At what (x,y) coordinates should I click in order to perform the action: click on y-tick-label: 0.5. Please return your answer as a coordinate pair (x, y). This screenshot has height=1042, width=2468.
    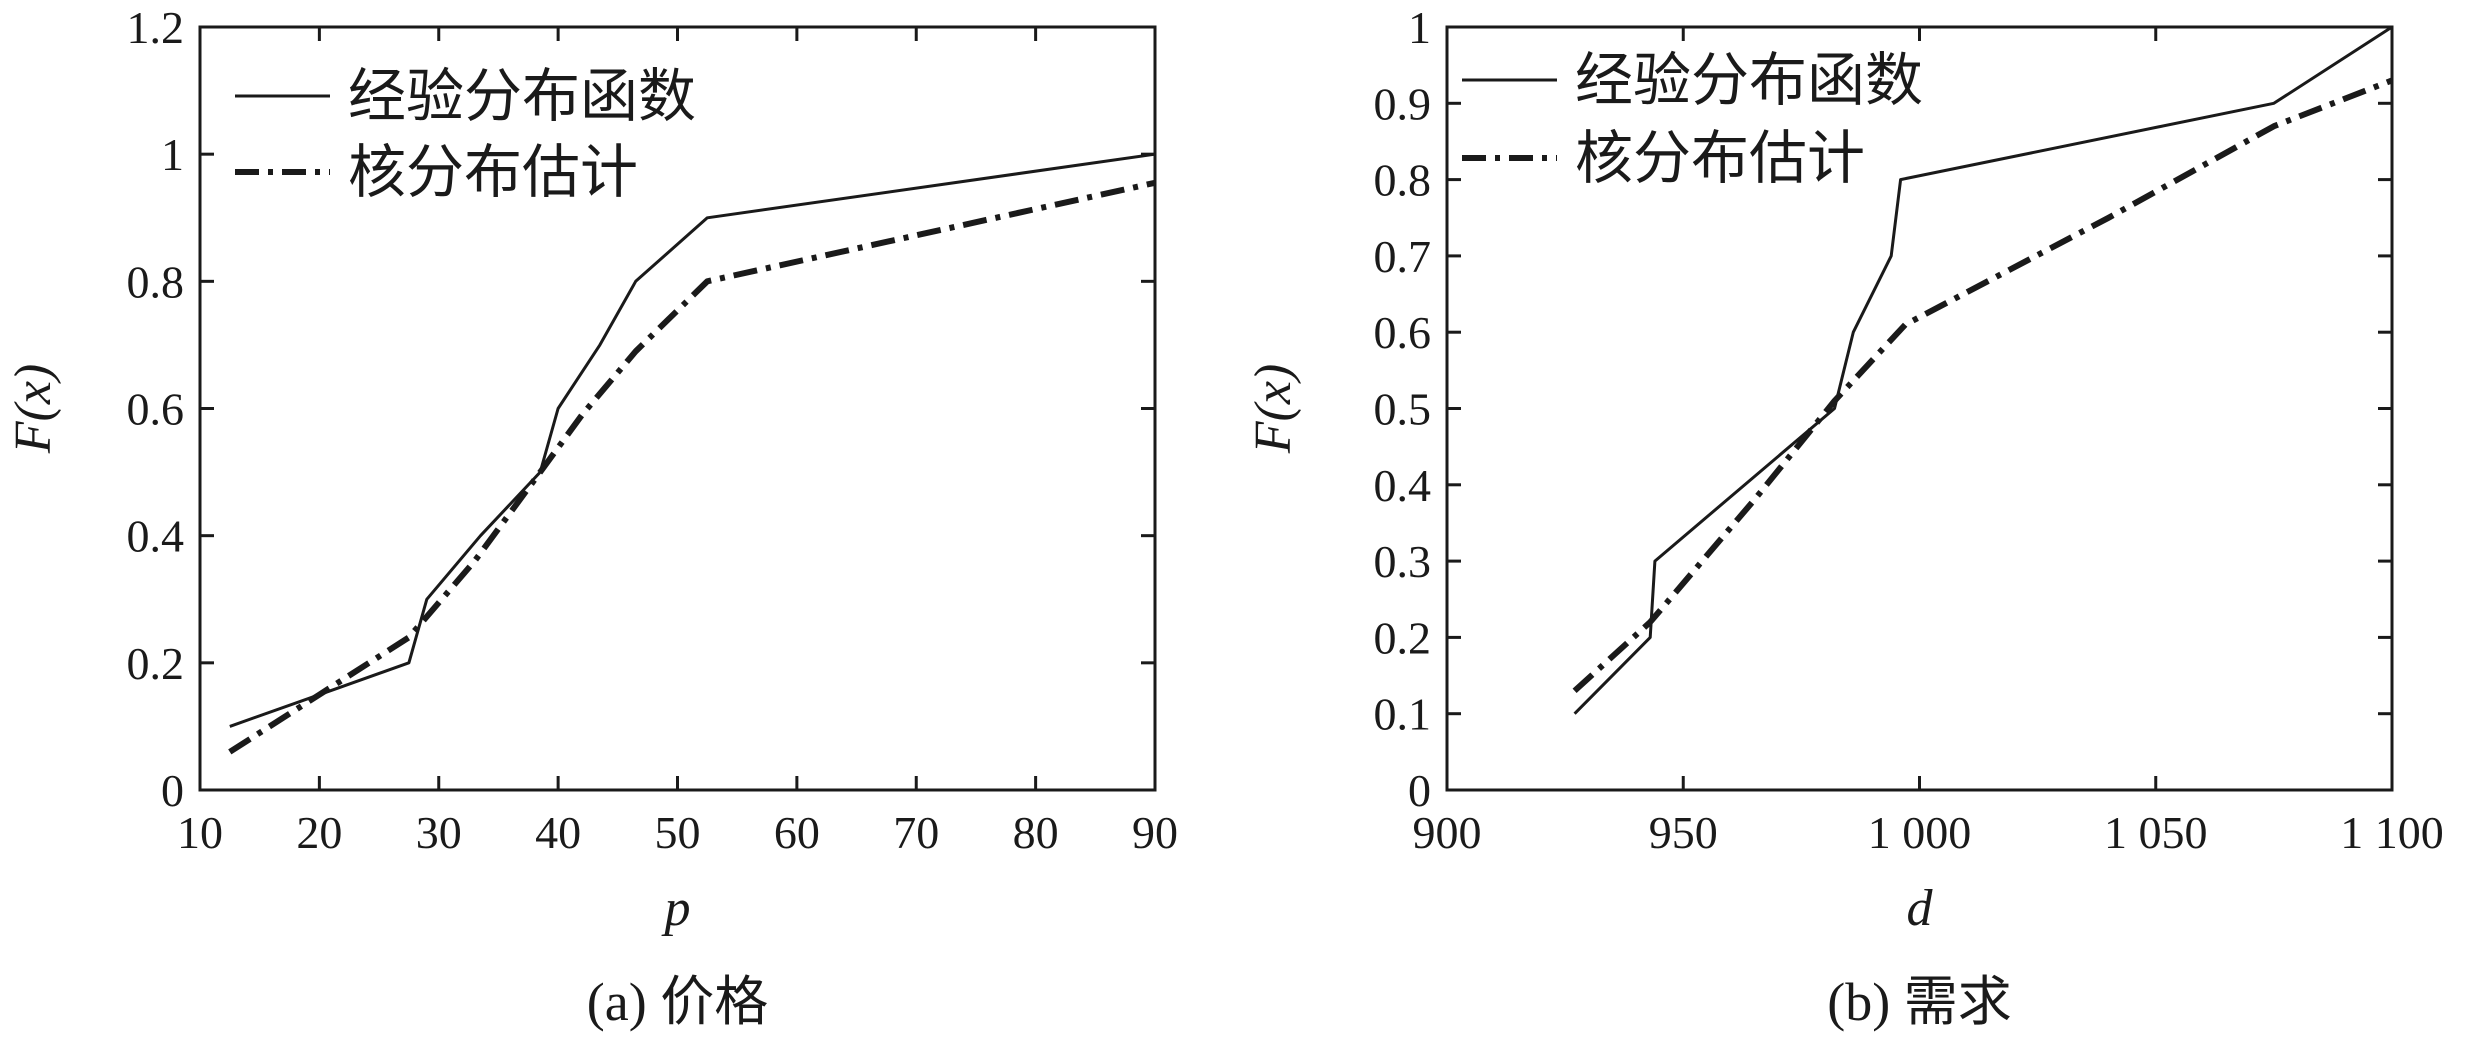
    Looking at the image, I should click on (1403, 409).